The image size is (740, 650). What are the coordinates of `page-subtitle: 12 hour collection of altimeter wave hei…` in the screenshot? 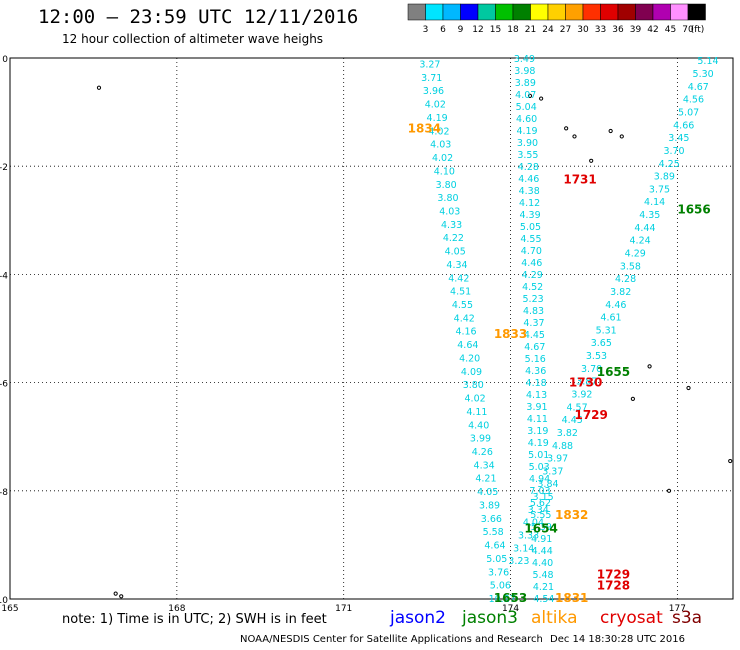 It's located at (193, 39).